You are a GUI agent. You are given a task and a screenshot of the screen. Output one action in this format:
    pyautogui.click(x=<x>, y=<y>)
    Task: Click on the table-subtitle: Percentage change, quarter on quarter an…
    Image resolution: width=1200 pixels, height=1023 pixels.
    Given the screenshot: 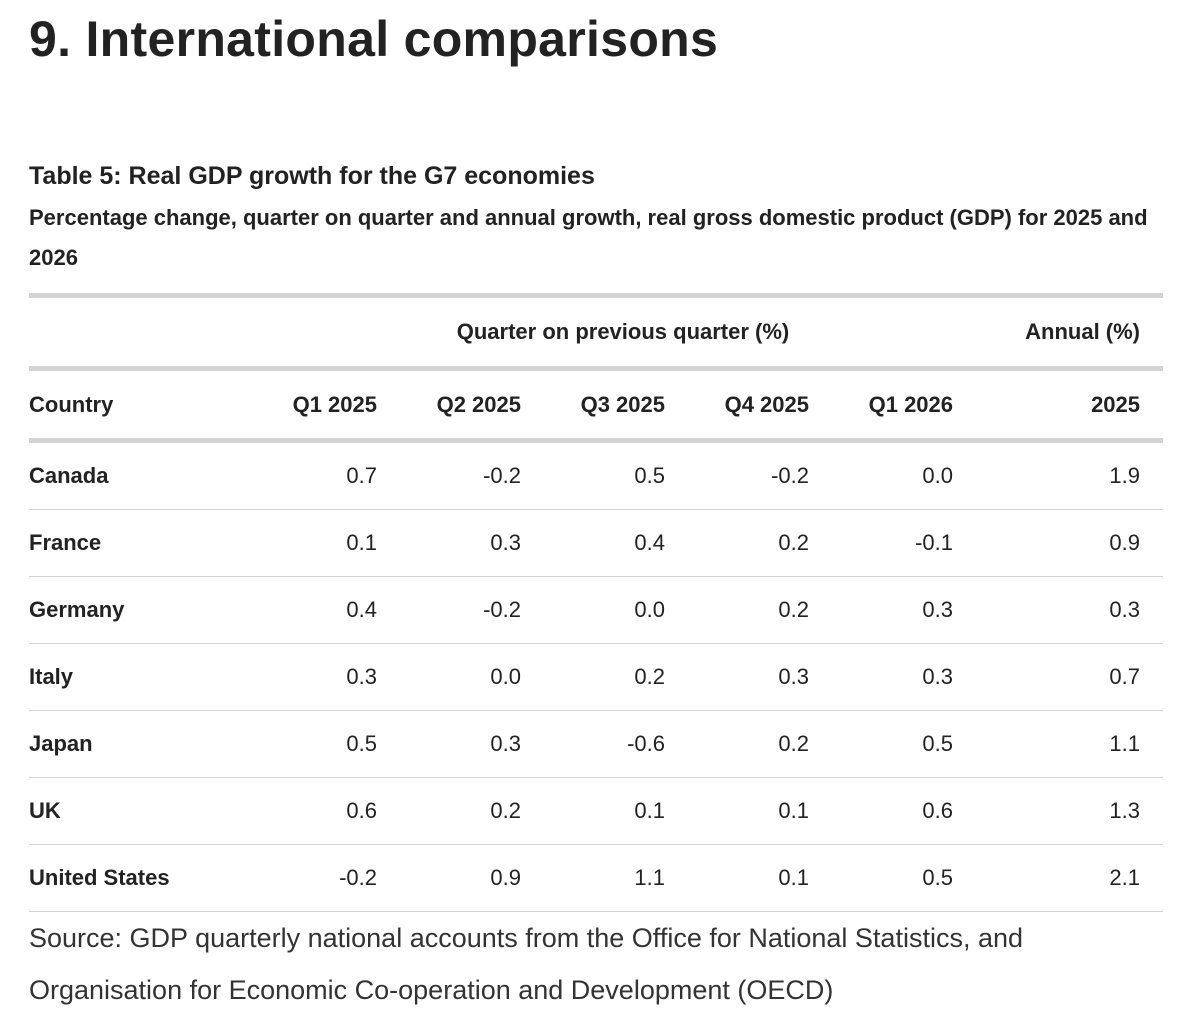 What is the action you would take?
    pyautogui.click(x=588, y=237)
    